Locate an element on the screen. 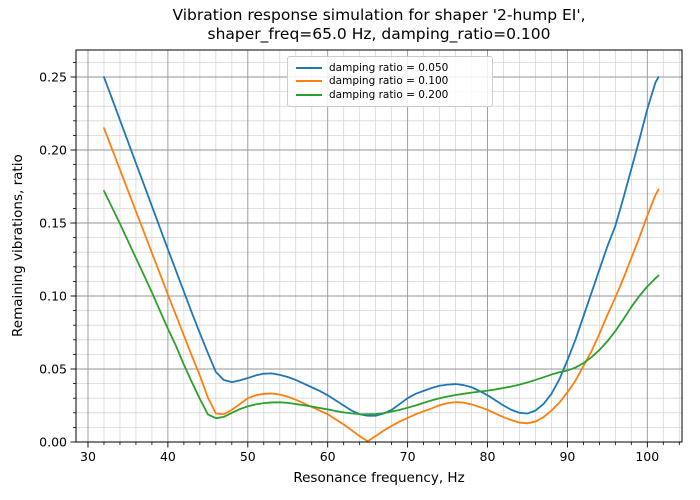  x-tick-label: 40 is located at coordinates (168, 456).